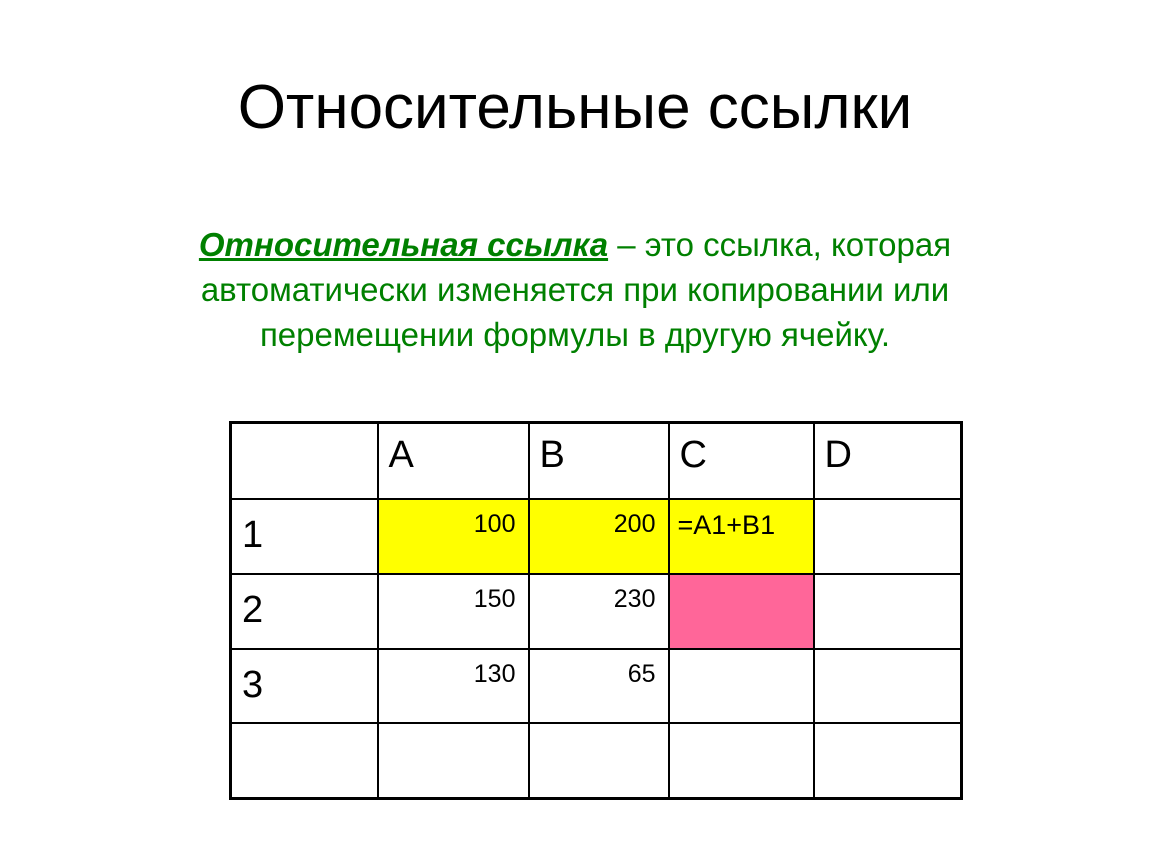  I want to click on cell-c2, so click(741, 611).